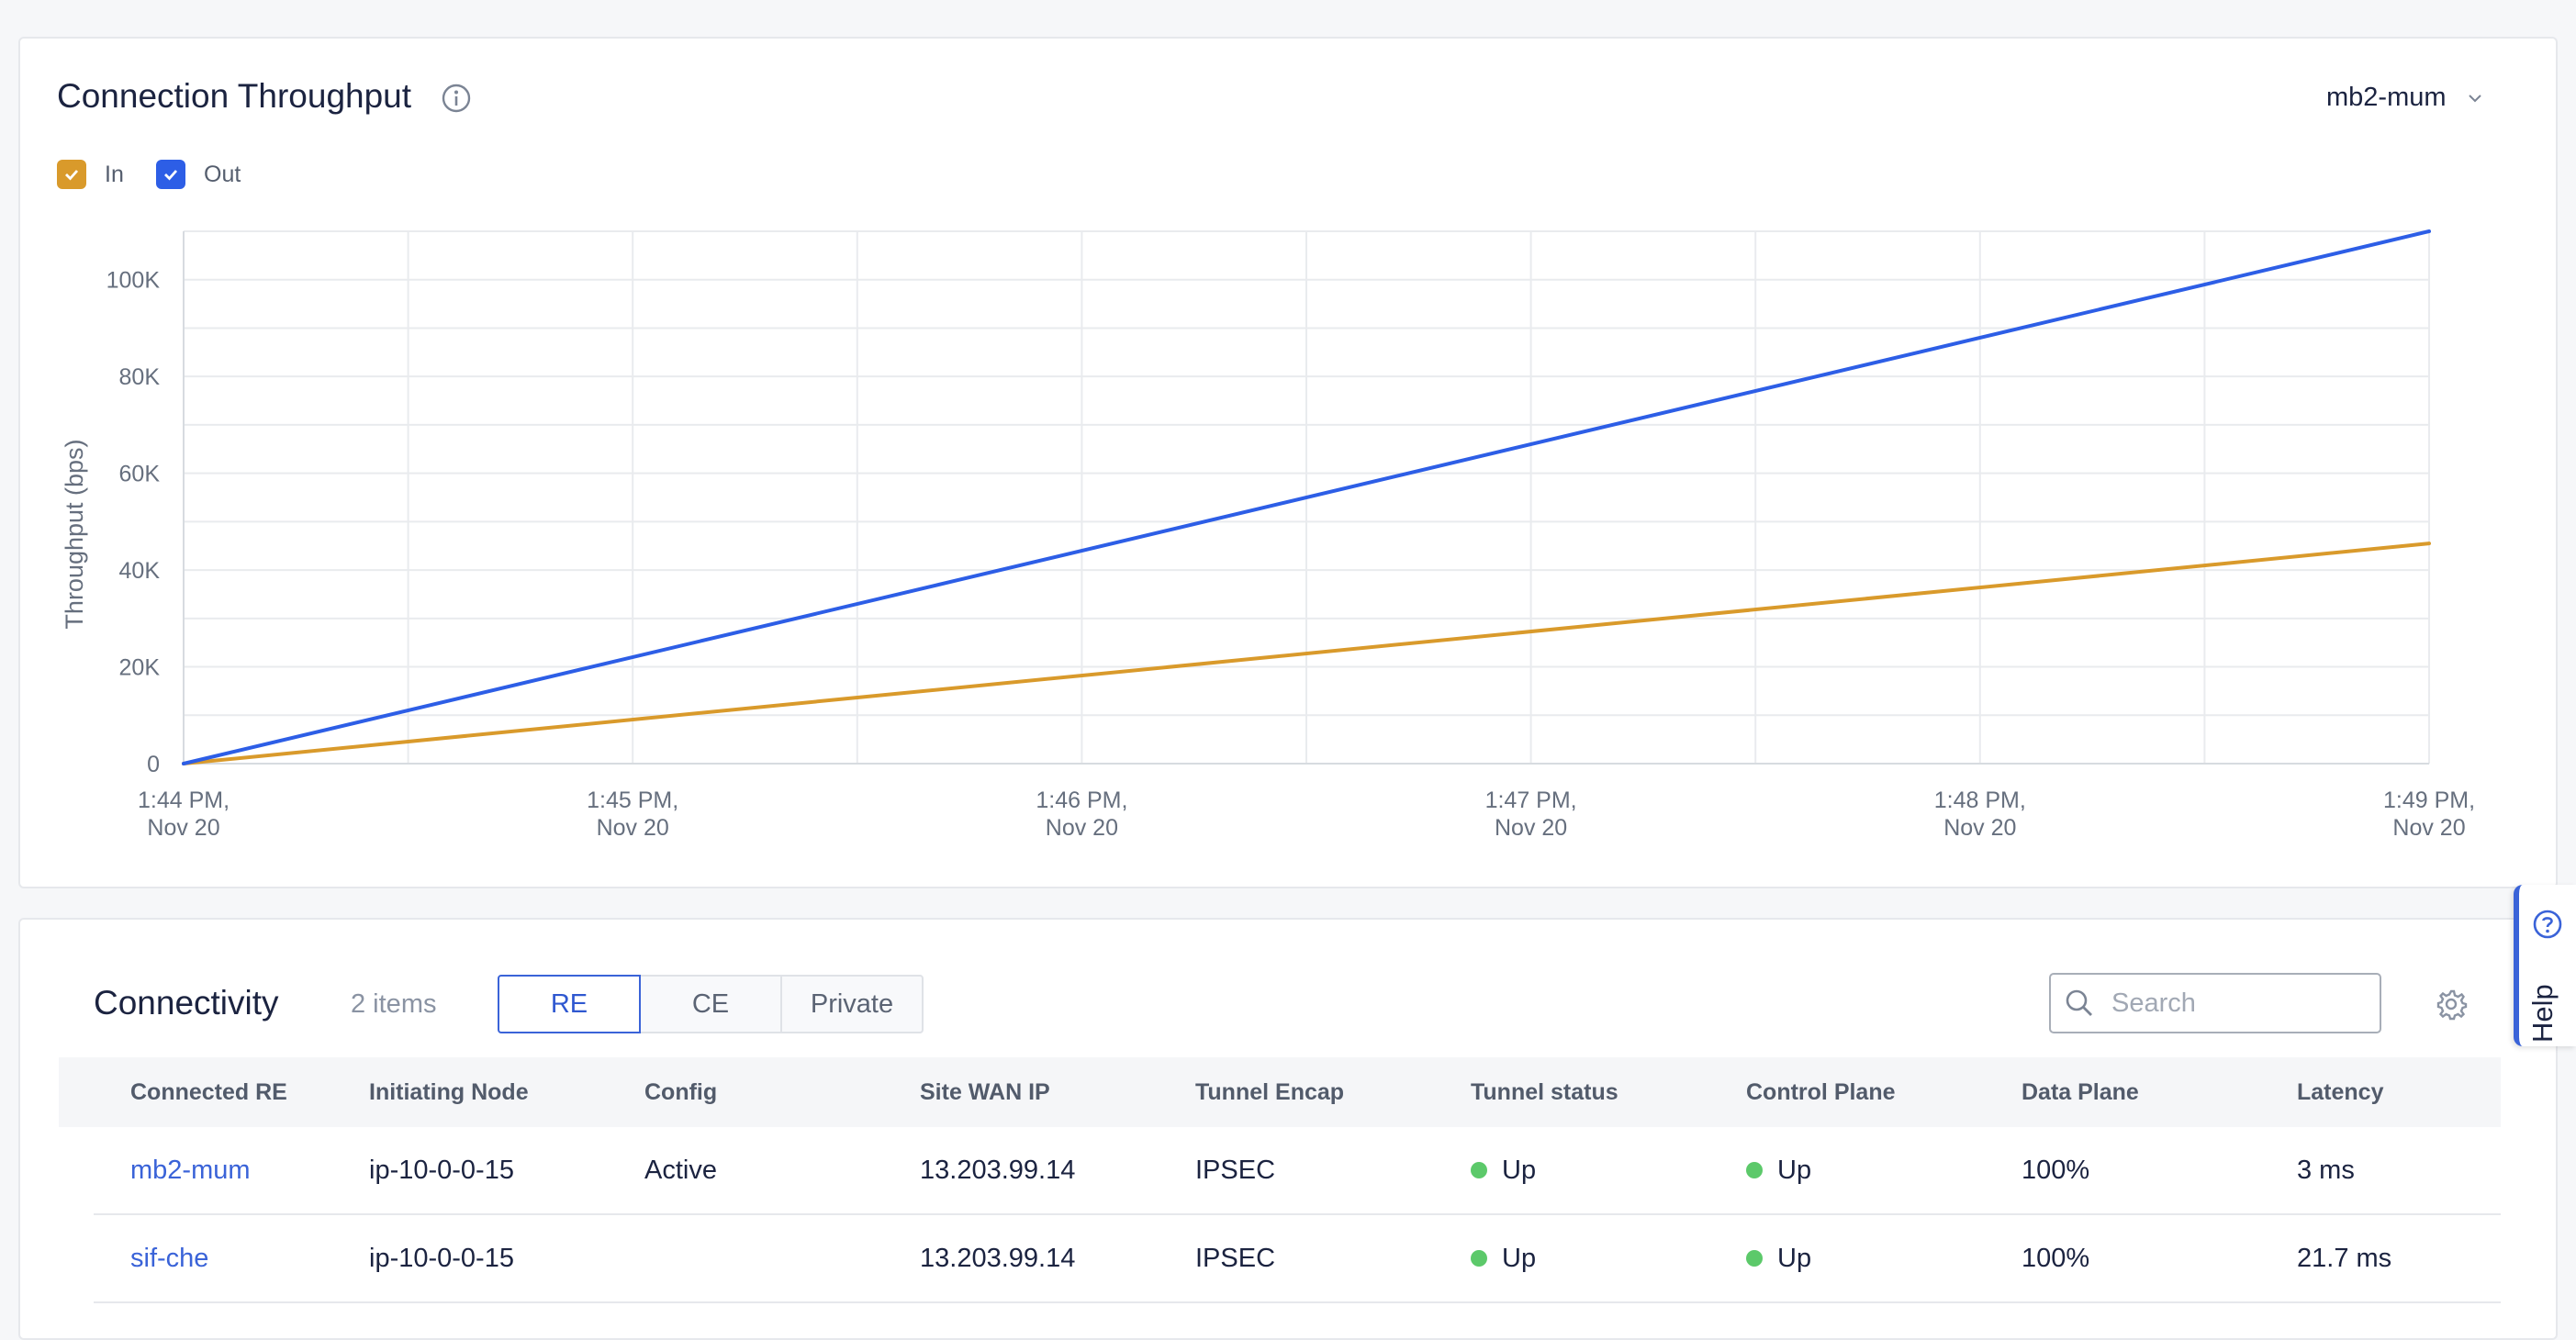  Describe the element at coordinates (140, 668) in the screenshot. I see `y-tick-label: 20K` at that location.